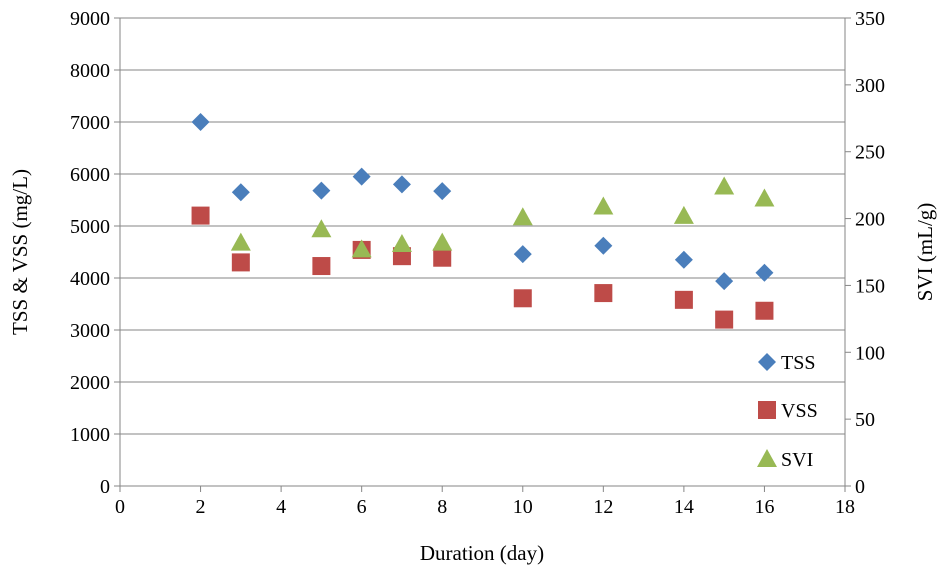 The height and width of the screenshot is (574, 939). What do you see at coordinates (870, 19) in the screenshot?
I see `y2-tick-label: 350` at bounding box center [870, 19].